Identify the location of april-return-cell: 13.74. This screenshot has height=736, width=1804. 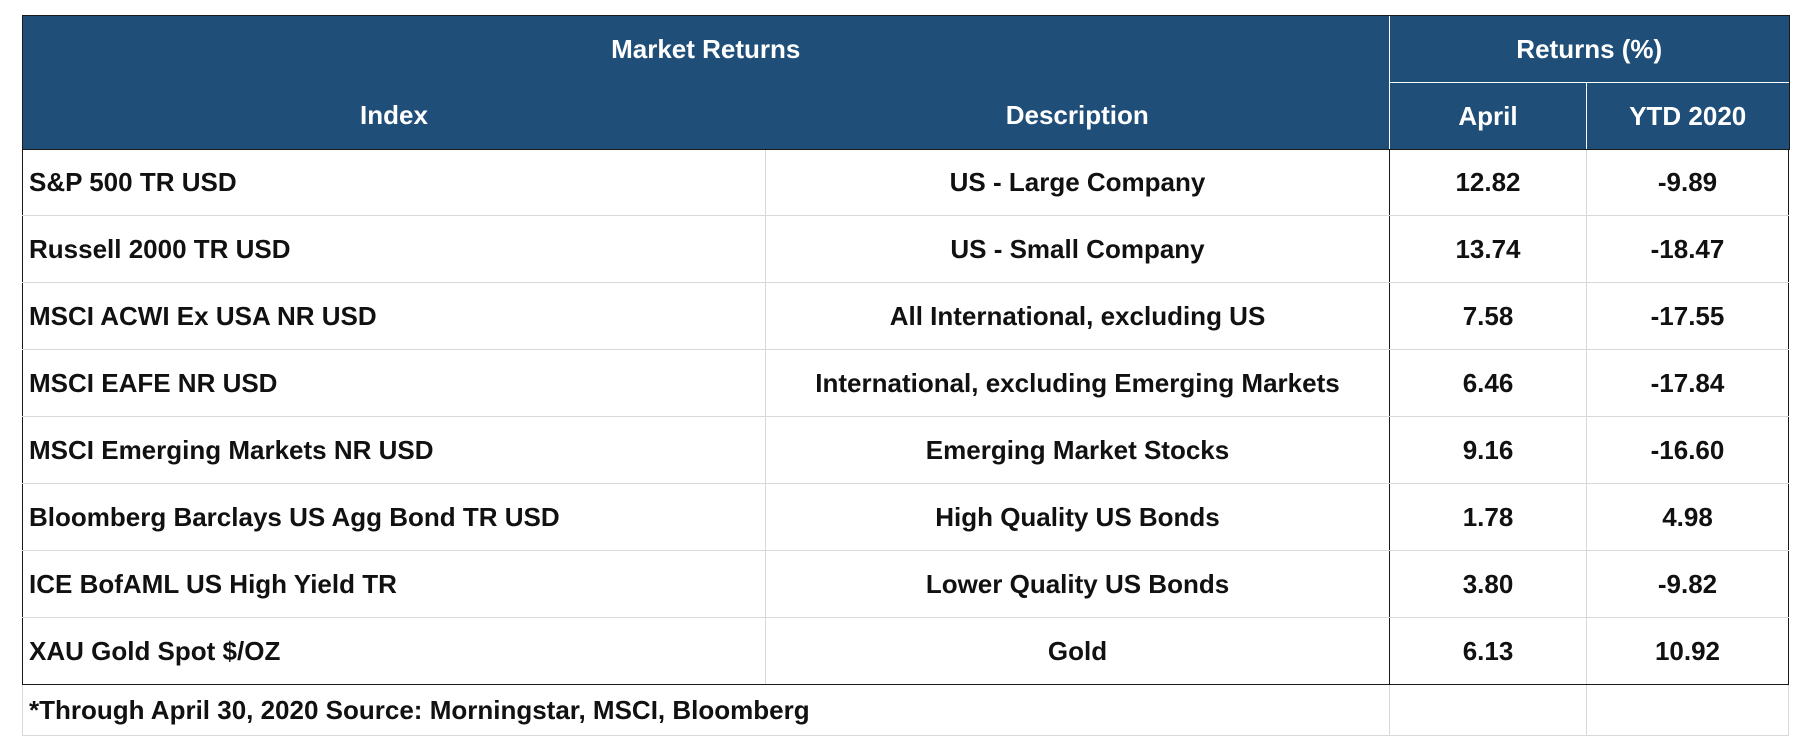
(1488, 249).